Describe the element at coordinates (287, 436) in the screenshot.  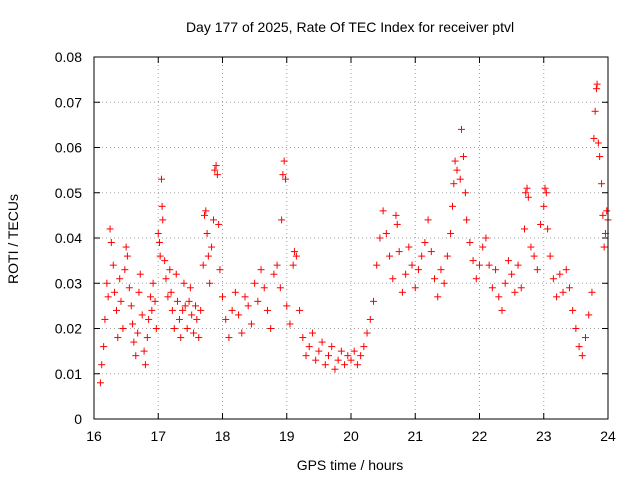
I see `x-tick-label: 19` at that location.